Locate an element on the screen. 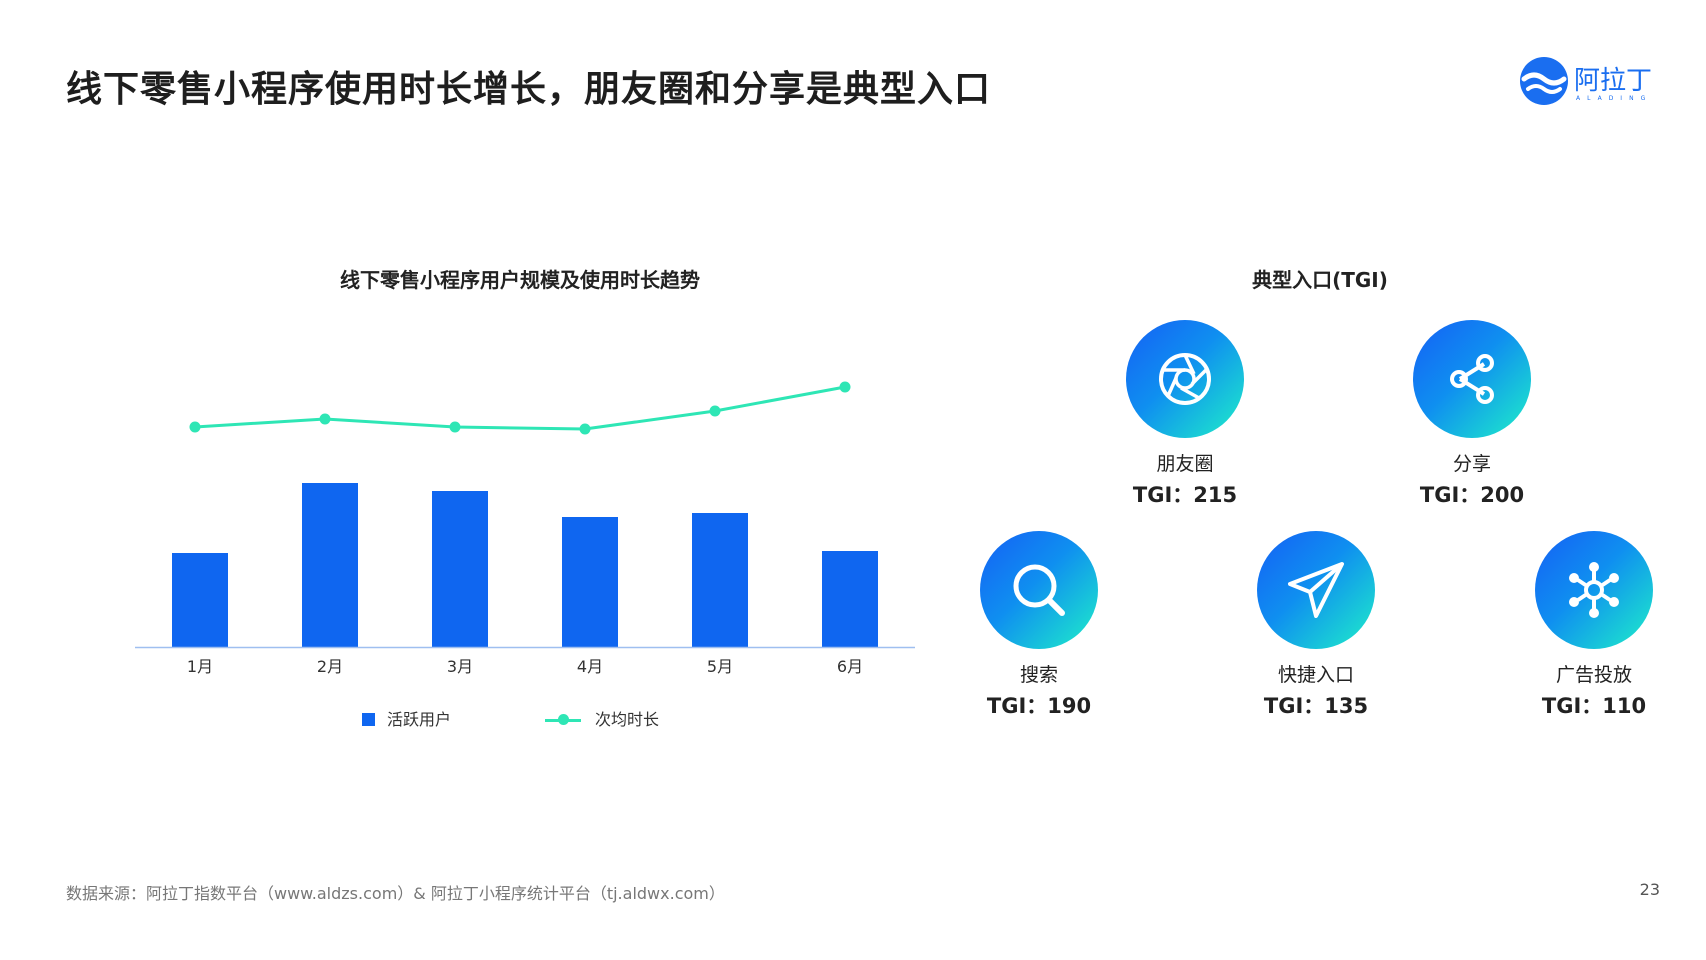 Image resolution: width=1706 pixels, height=960 pixels. aperture-icon is located at coordinates (1185, 379).